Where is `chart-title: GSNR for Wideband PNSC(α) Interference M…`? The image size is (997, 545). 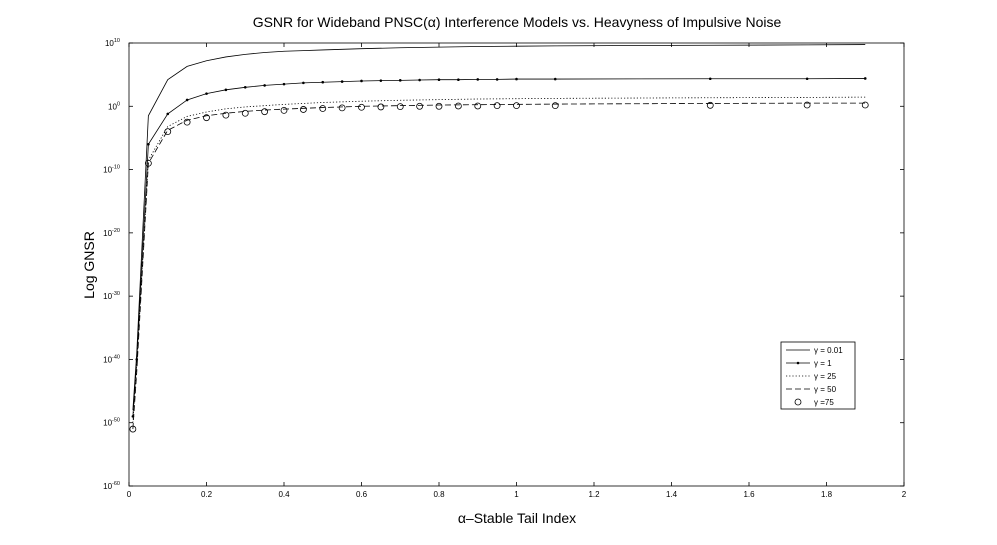 chart-title: GSNR for Wideband PNSC(α) Interference M… is located at coordinates (517, 22).